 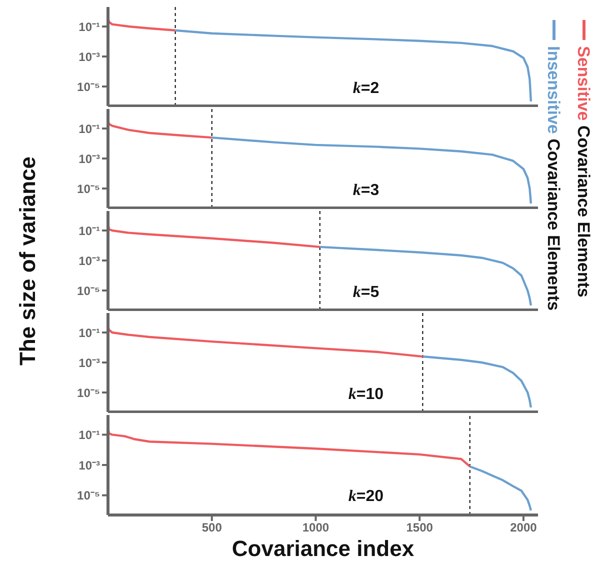 What do you see at coordinates (420, 527) in the screenshot?
I see `x-tick-label: 1500` at bounding box center [420, 527].